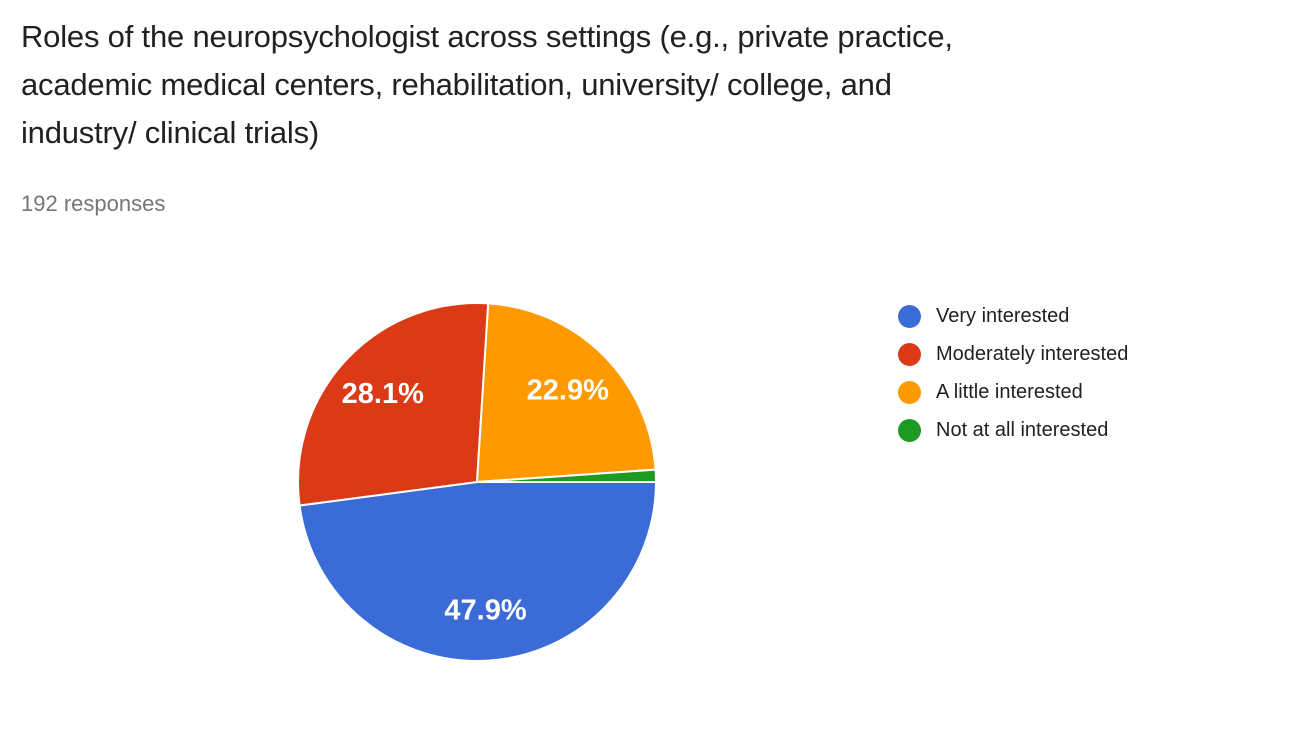 The image size is (1314, 752). I want to click on pie-slice-label: 28.1%, so click(383, 394).